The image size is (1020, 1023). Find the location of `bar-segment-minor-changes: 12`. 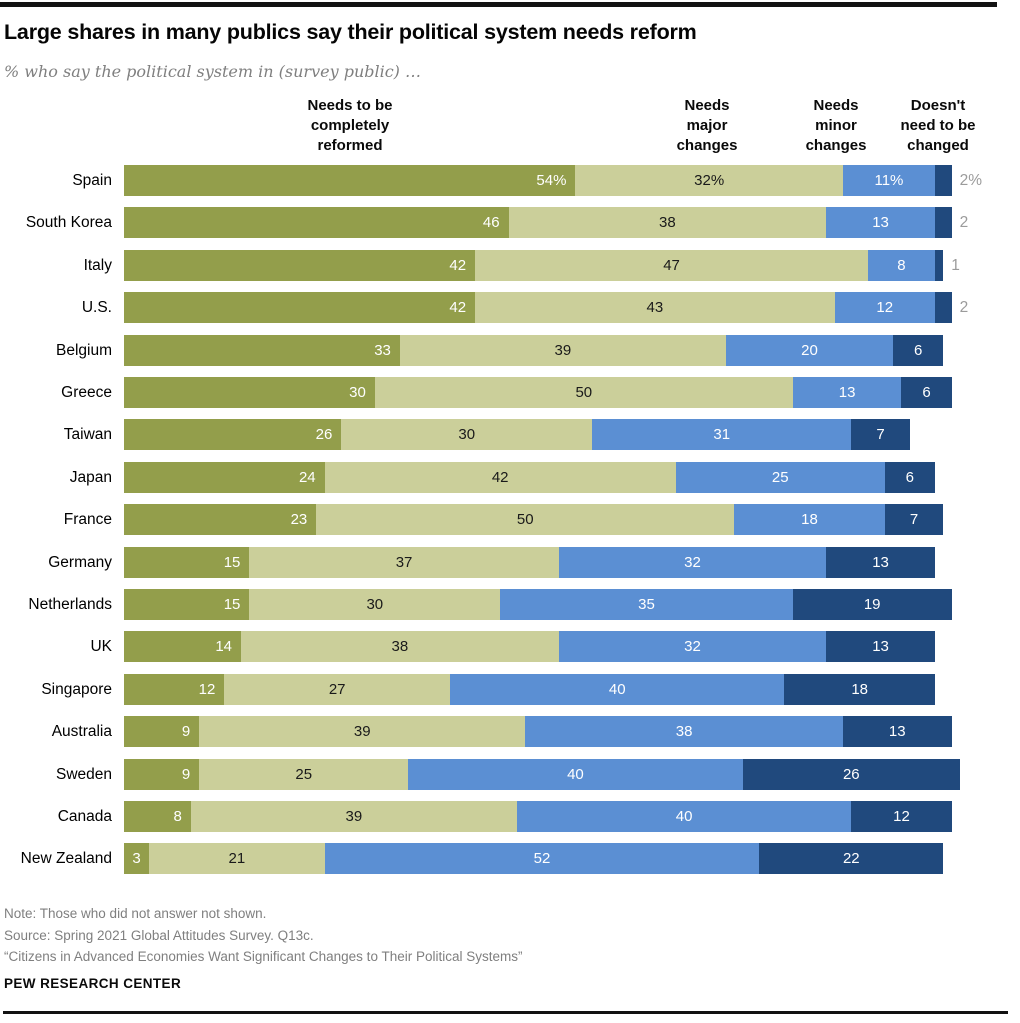

bar-segment-minor-changes: 12 is located at coordinates (884, 307).